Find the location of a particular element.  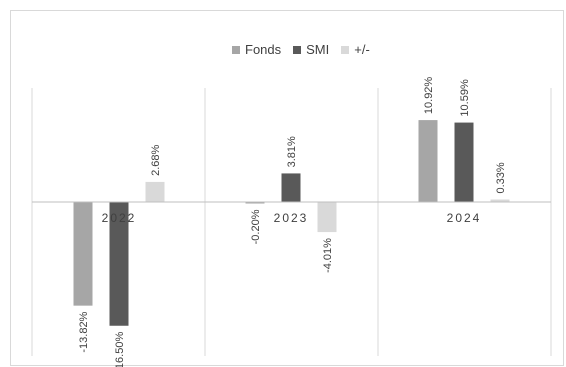

category-label-2023: 2023 is located at coordinates (291, 218).